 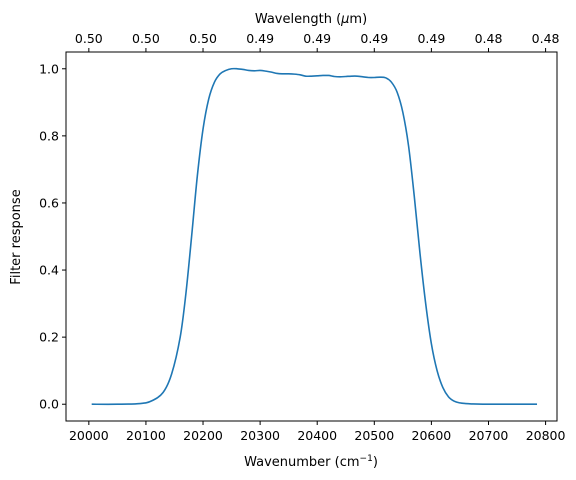 I want to click on x-tick-label: 20200, so click(x=203, y=435).